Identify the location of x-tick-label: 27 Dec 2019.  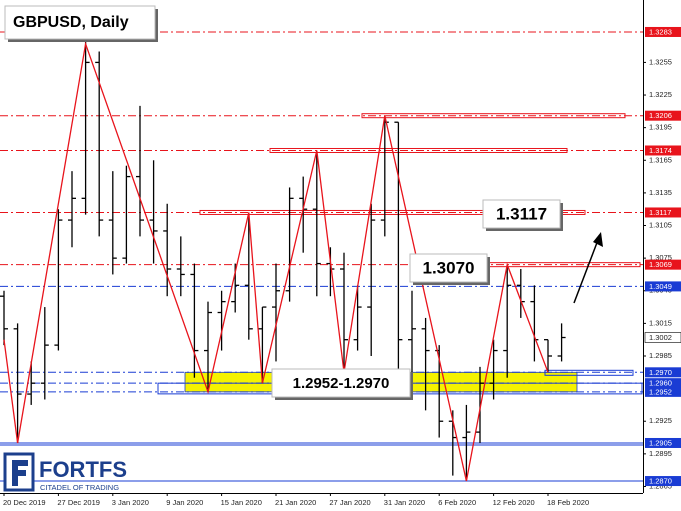
(78, 502).